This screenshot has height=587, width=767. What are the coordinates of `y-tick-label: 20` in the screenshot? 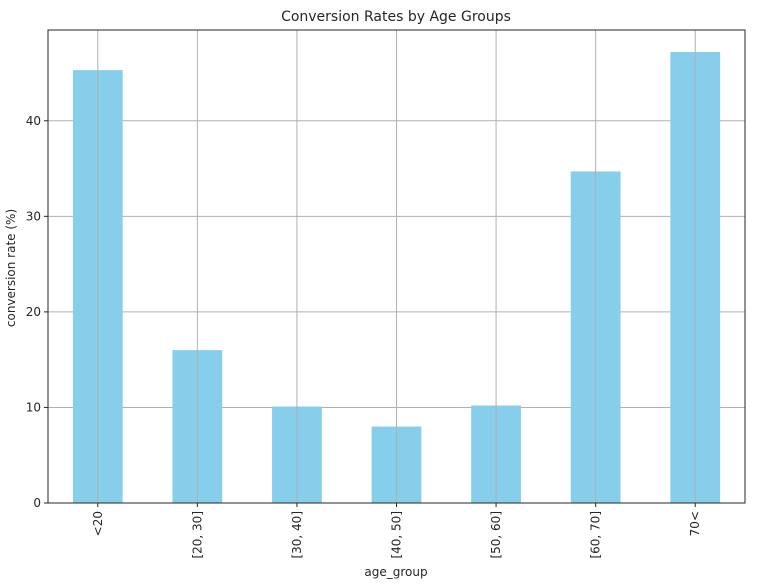 It's located at (33, 312).